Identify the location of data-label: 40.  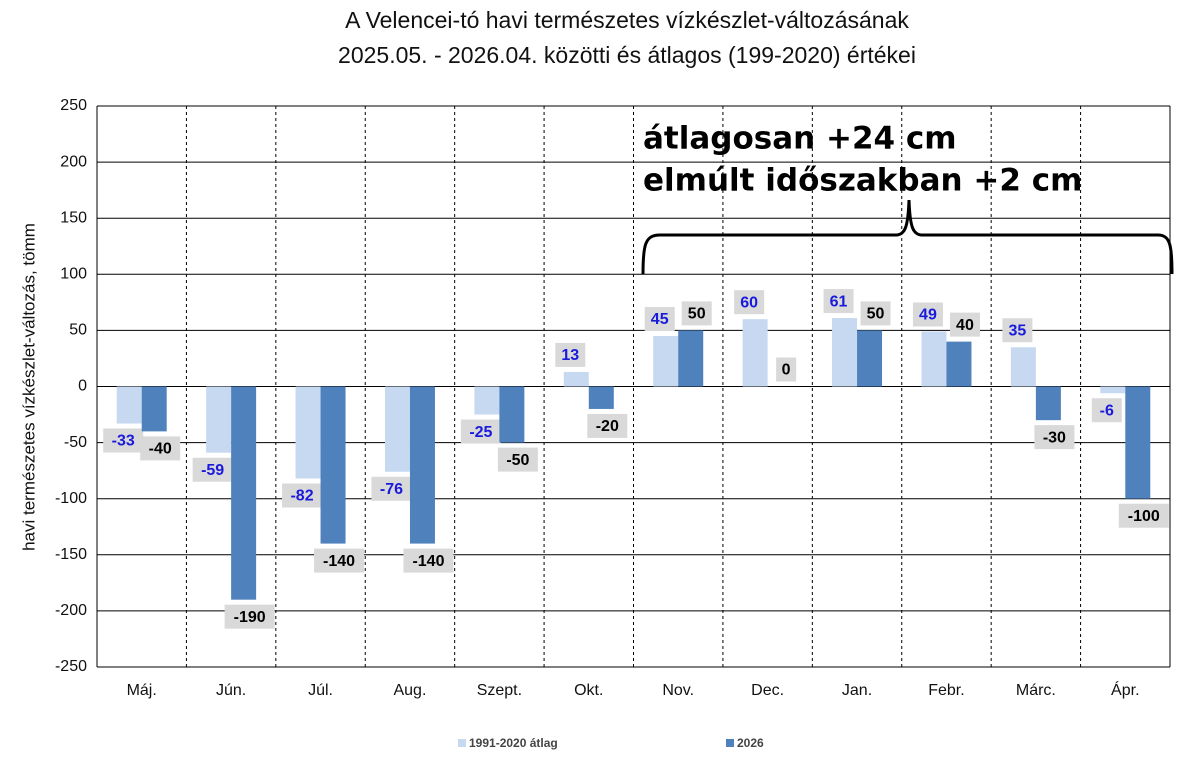
(965, 325).